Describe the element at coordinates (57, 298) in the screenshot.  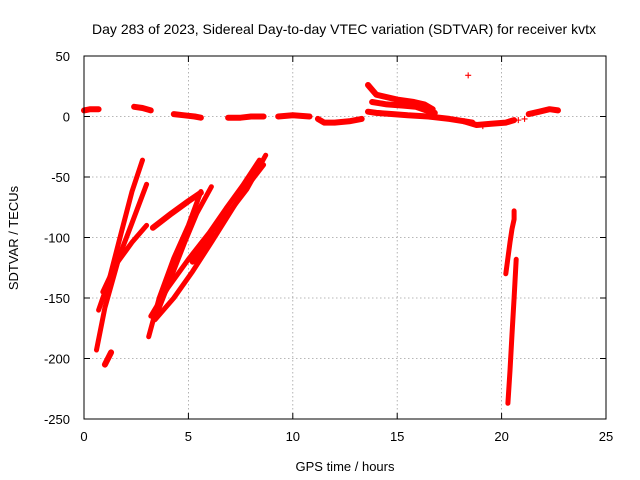
I see `y-tick-label: -150` at that location.